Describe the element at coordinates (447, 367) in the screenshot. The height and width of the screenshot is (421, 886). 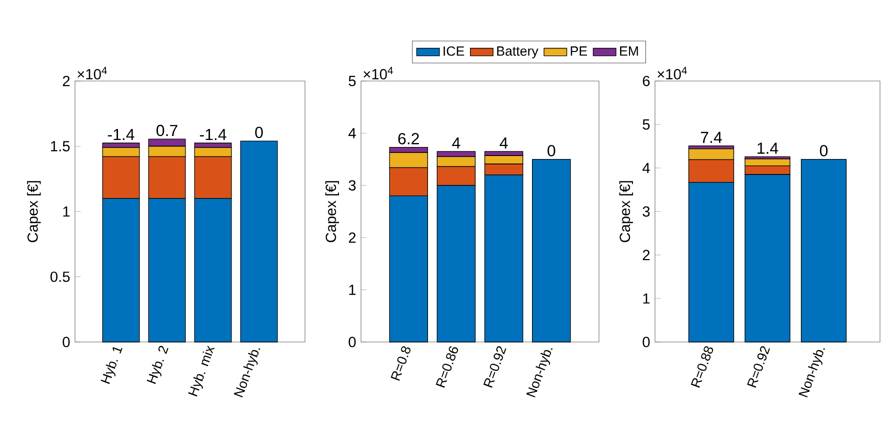
I see `x-tick-label: R=0.86` at that location.